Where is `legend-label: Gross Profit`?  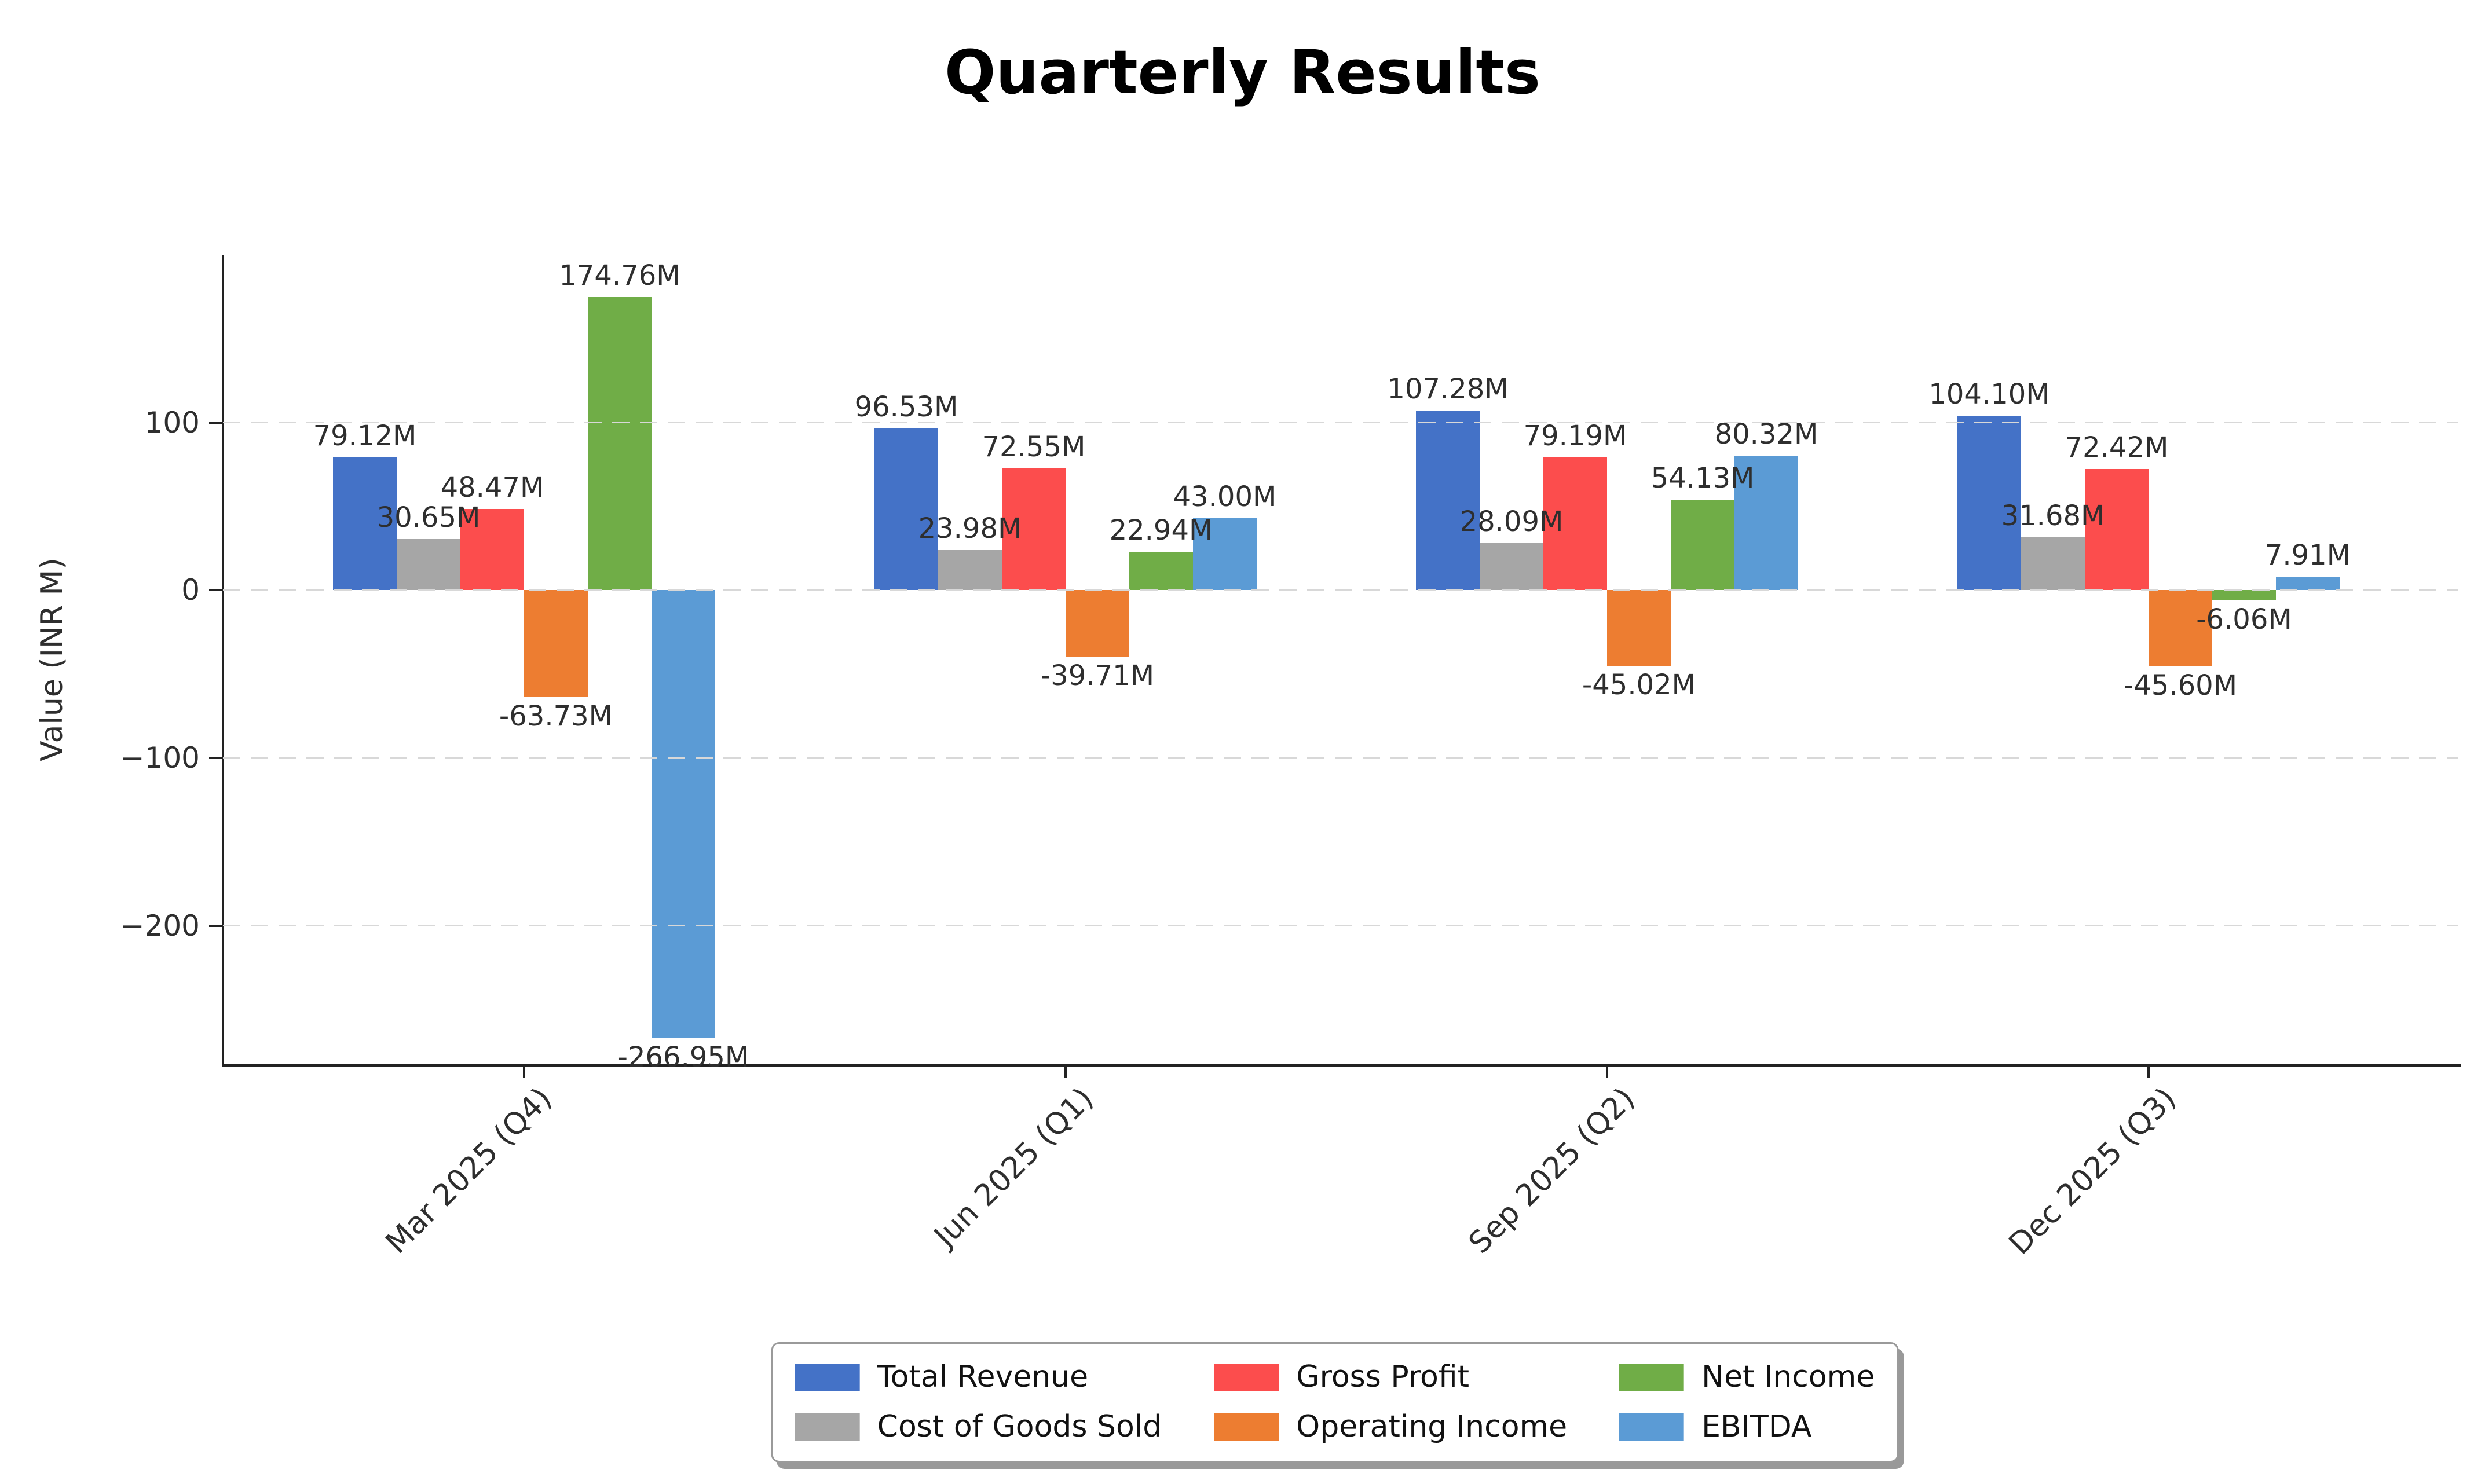 legend-label: Gross Profit is located at coordinates (1383, 1377).